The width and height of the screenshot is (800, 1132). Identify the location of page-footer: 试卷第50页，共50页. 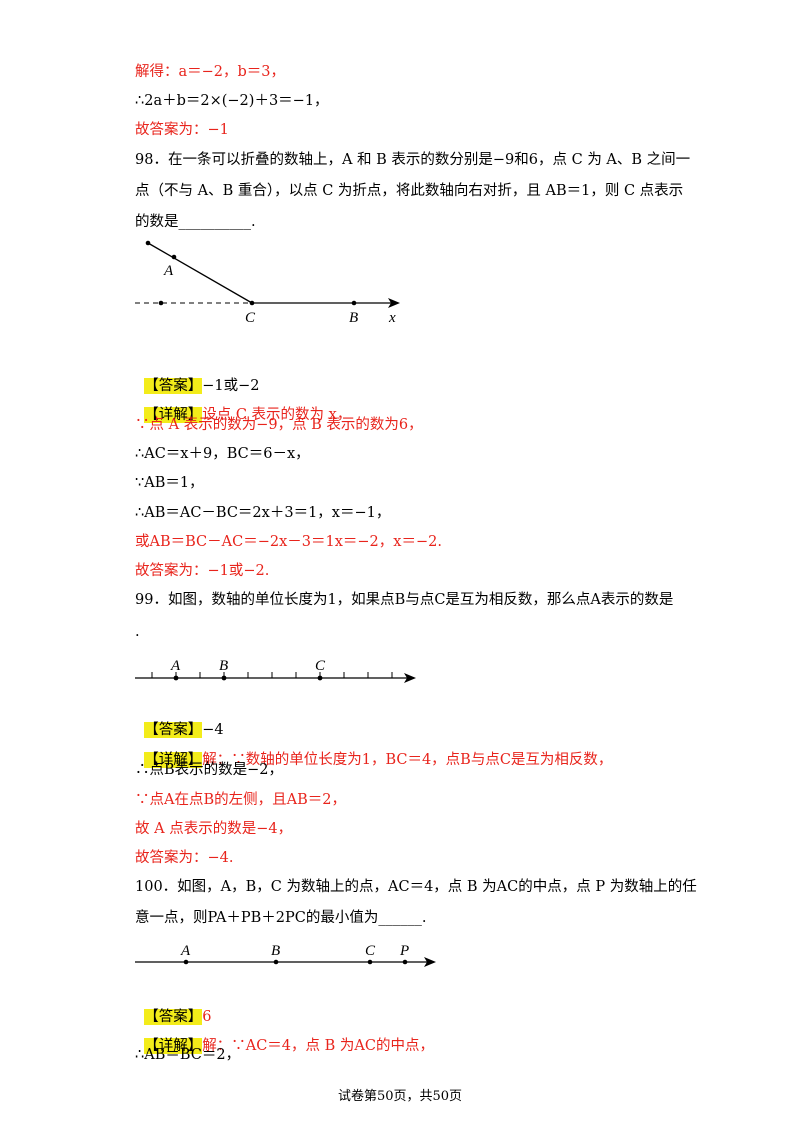
(400, 1096).